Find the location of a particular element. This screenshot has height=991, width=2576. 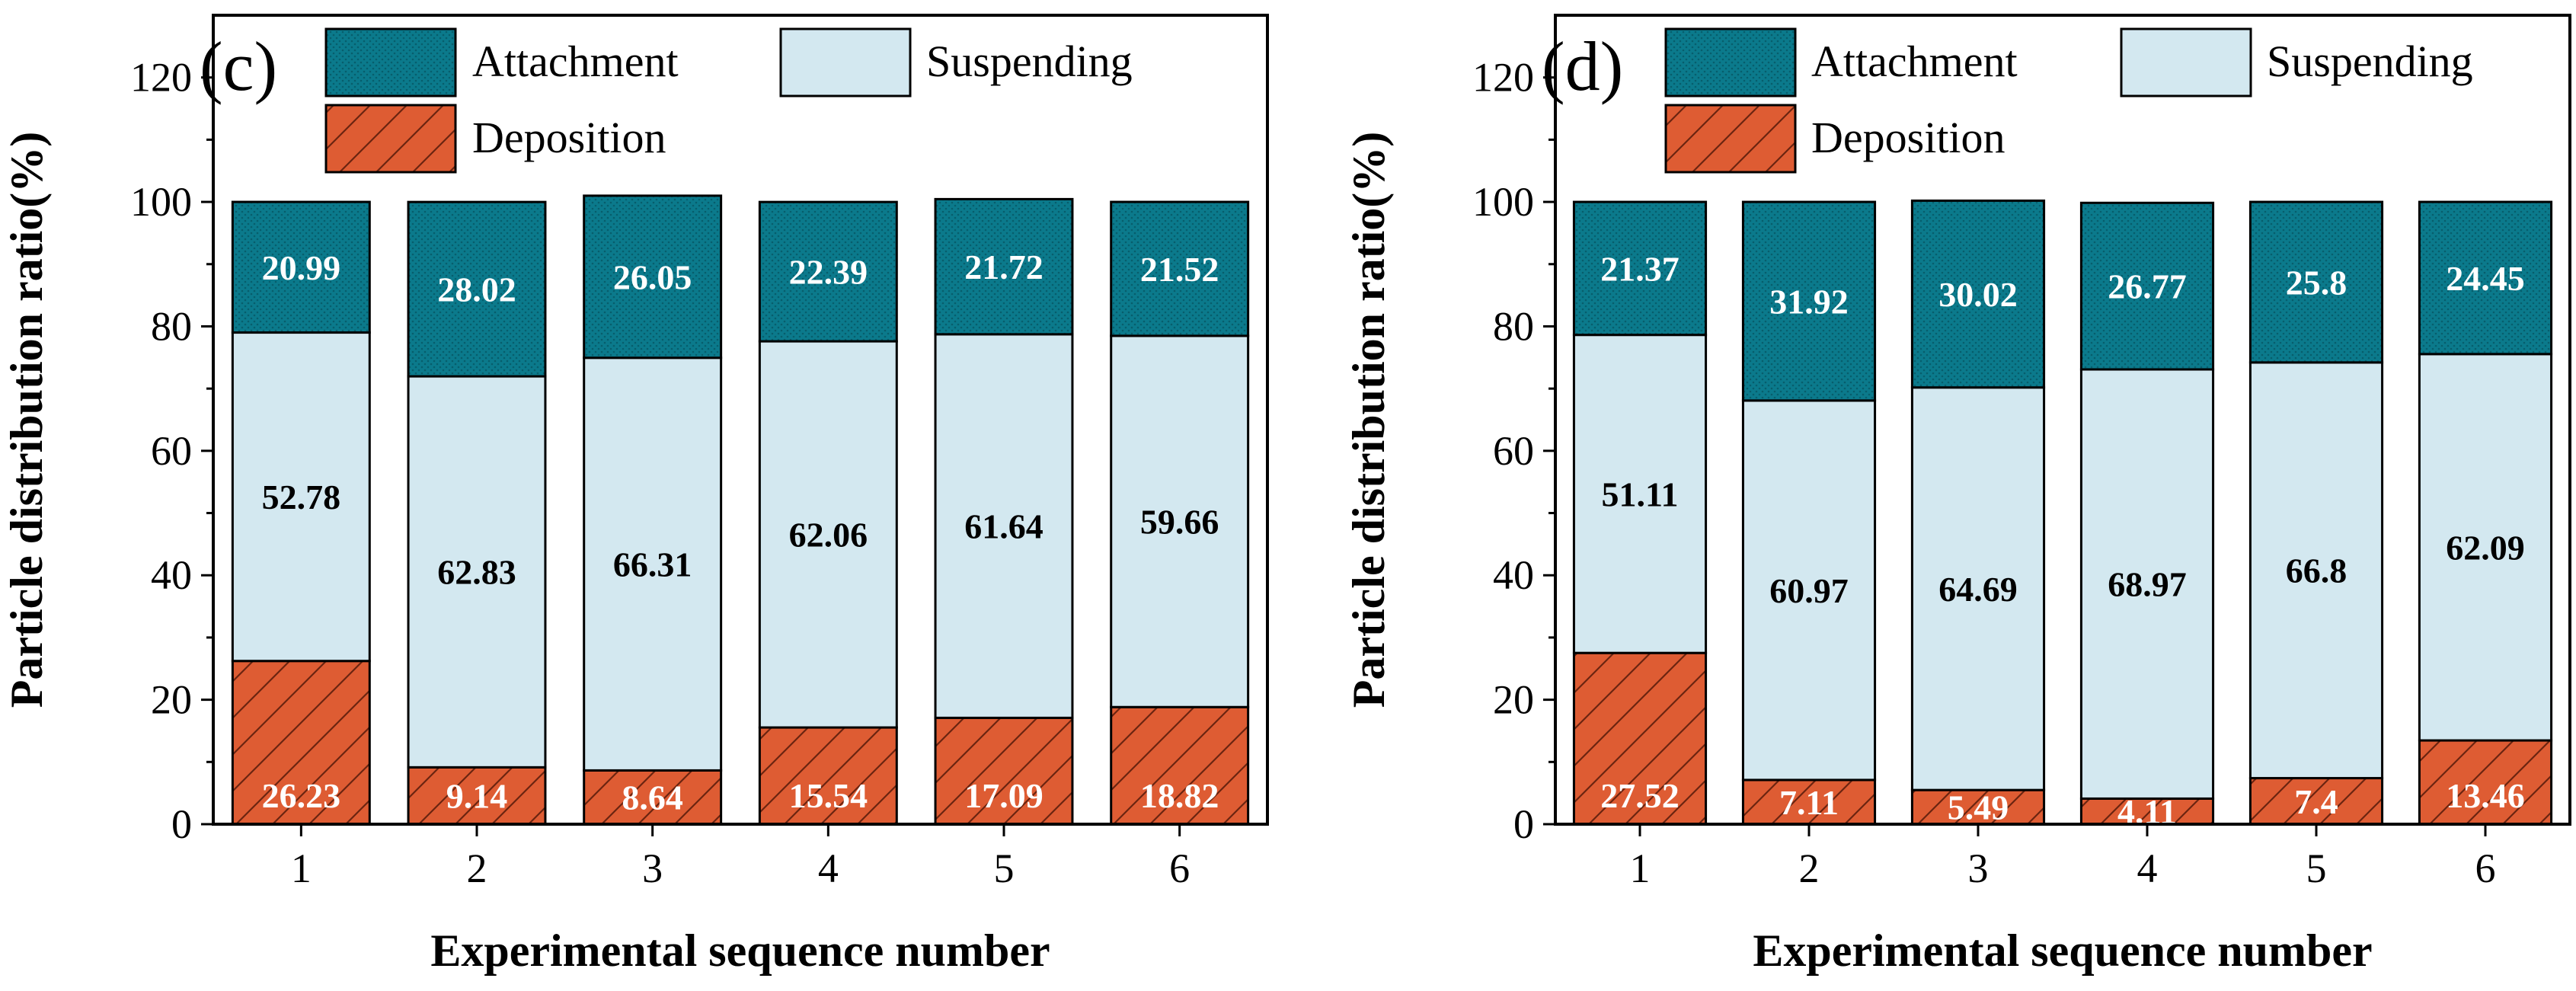

data-label-suspending: 52.78 is located at coordinates (301, 497).